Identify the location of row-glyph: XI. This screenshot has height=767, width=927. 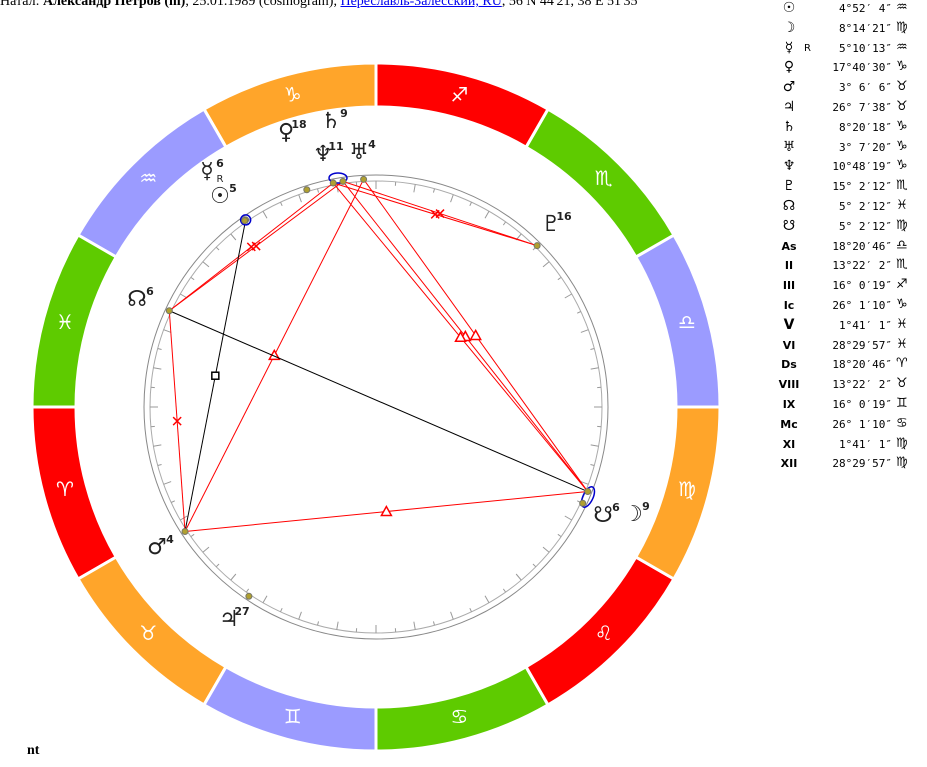
(789, 444).